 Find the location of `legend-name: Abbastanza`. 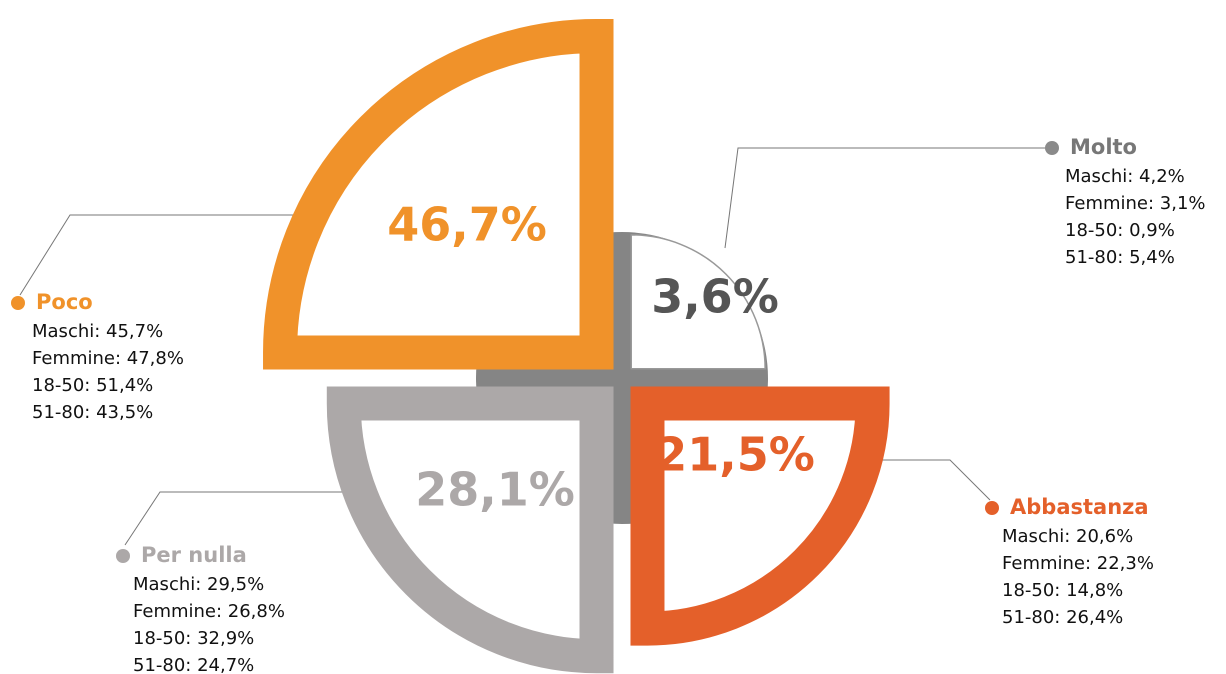

legend-name: Abbastanza is located at coordinates (1079, 507).